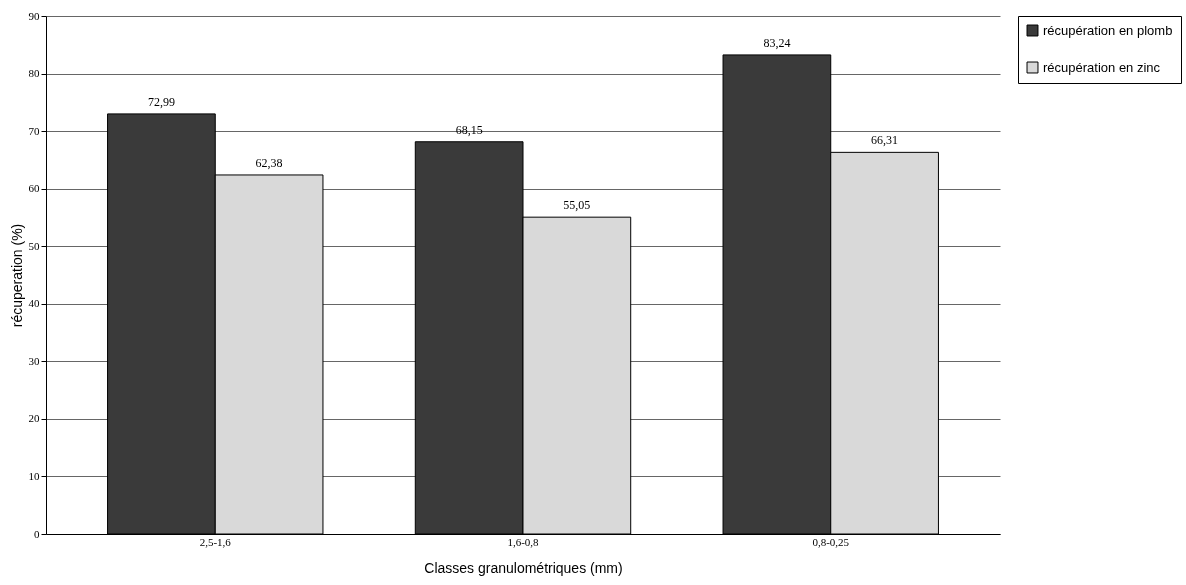 The width and height of the screenshot is (1186, 585). I want to click on y-tick-label: 50, so click(34, 245).